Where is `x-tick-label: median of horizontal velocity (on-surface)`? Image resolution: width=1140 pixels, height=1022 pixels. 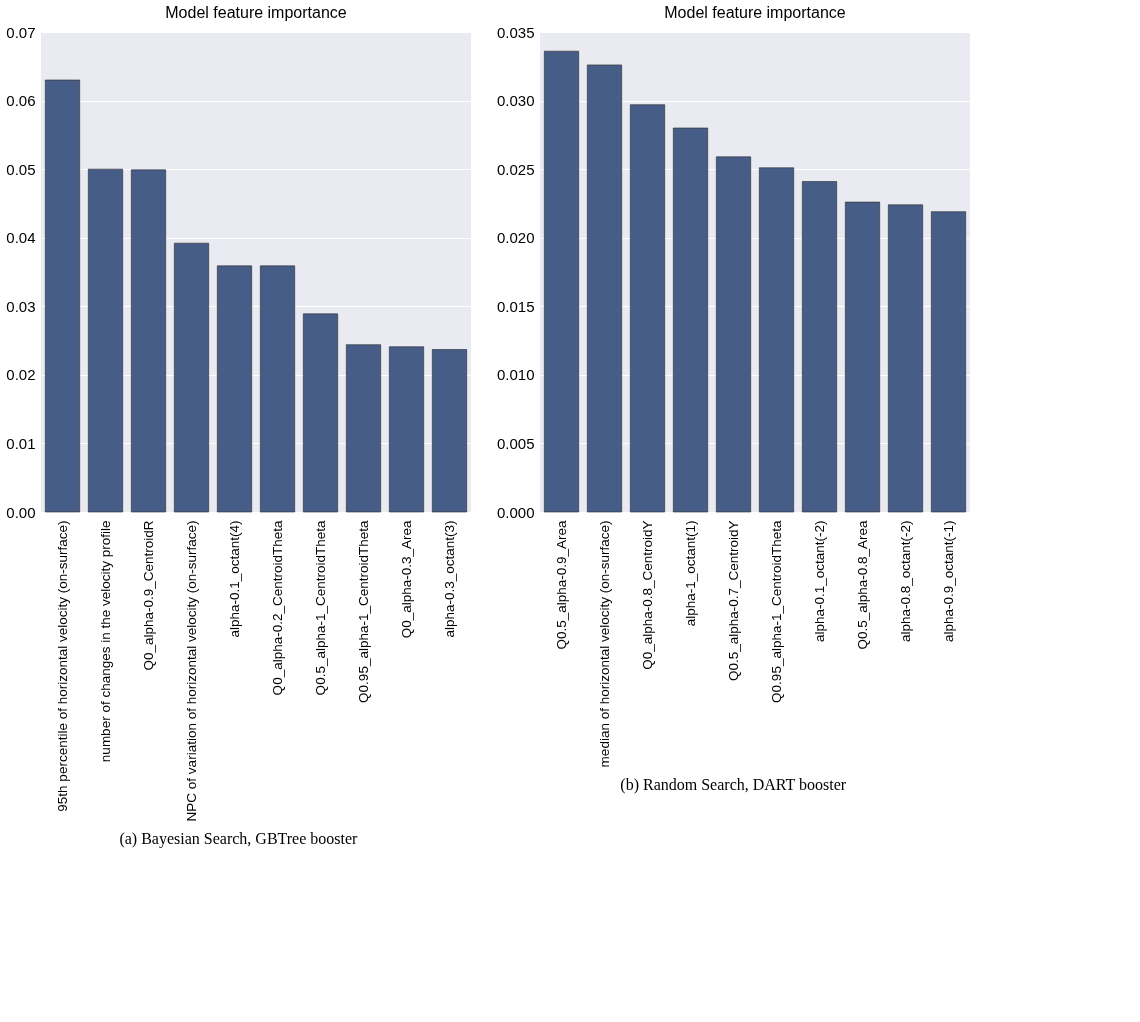
x-tick-label: median of horizontal velocity (on-surface) is located at coordinates (604, 644).